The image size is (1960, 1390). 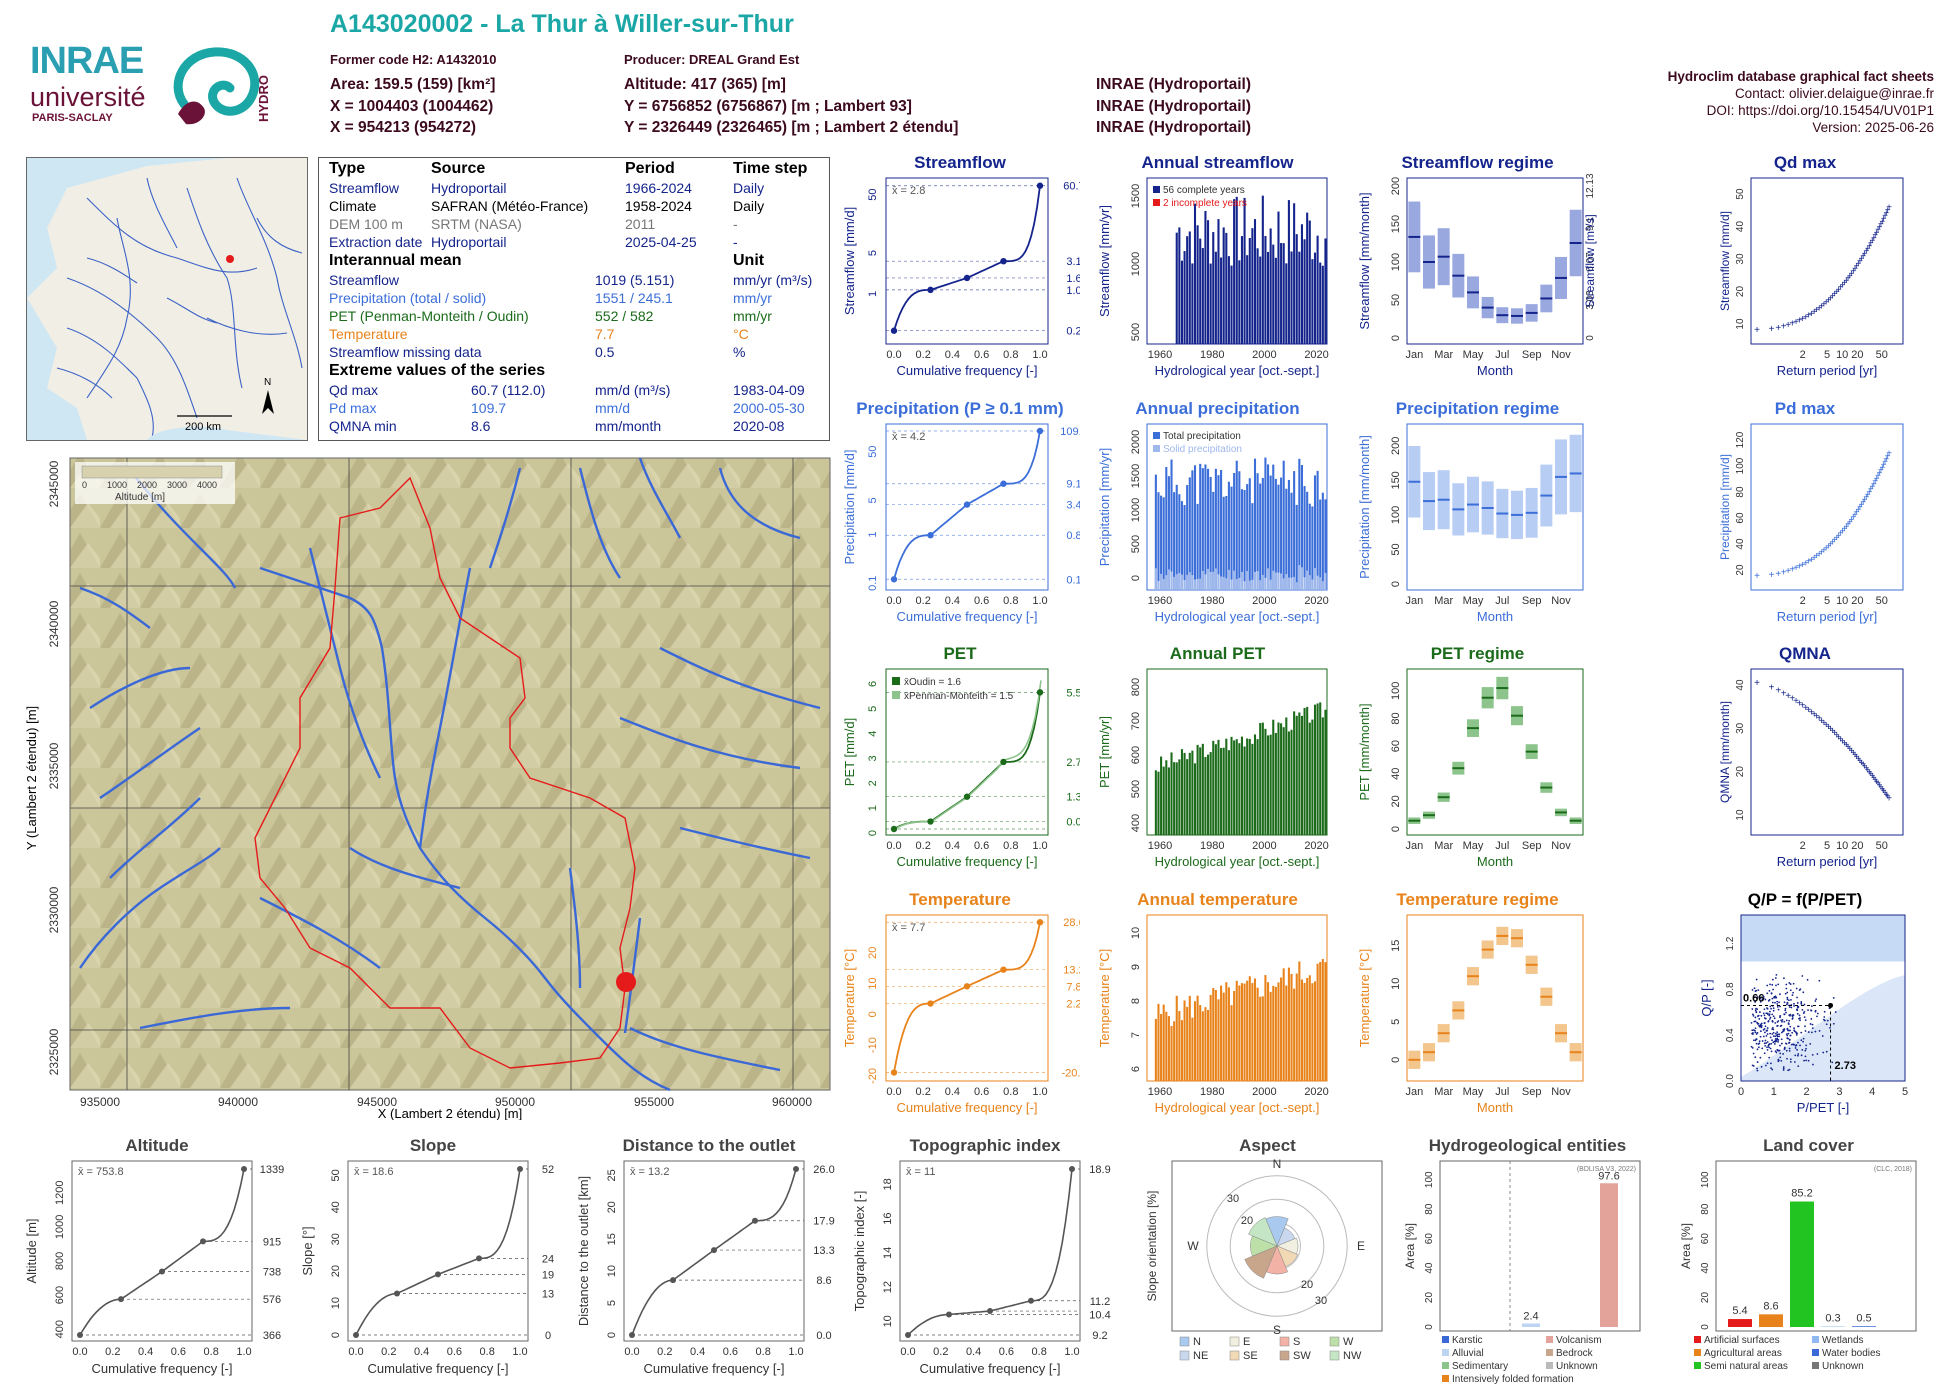 What do you see at coordinates (1827, 861) in the screenshot?
I see `x-axis-label: Return period [yr]` at bounding box center [1827, 861].